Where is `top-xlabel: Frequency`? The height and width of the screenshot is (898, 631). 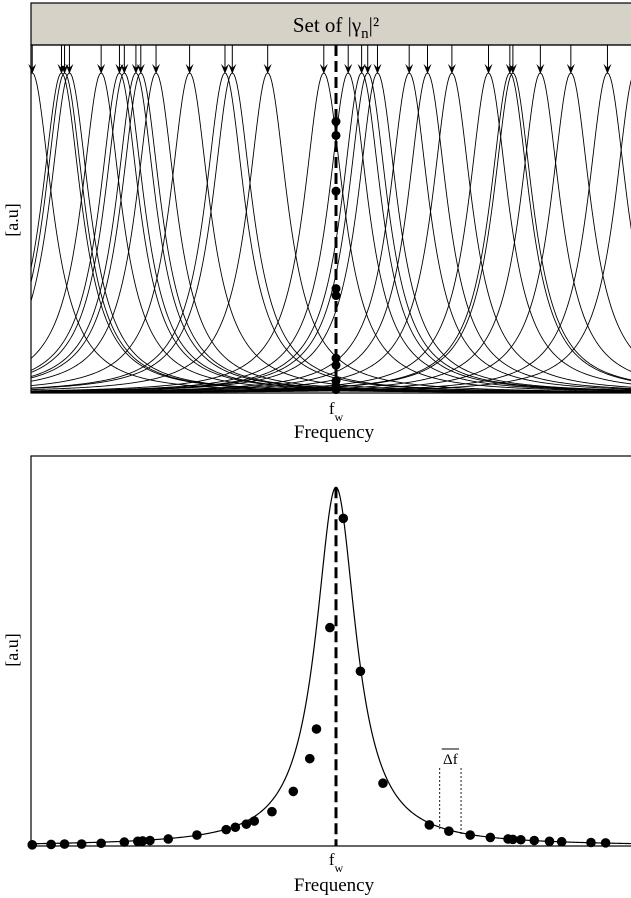 top-xlabel: Frequency is located at coordinates (334, 432).